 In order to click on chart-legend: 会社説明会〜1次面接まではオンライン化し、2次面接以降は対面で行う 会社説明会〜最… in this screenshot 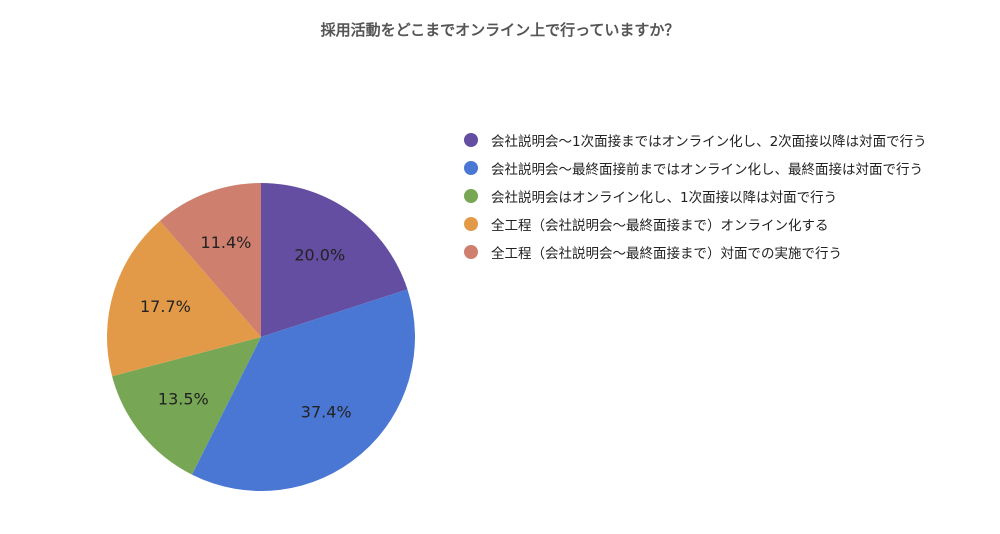, I will do `click(695, 196)`.